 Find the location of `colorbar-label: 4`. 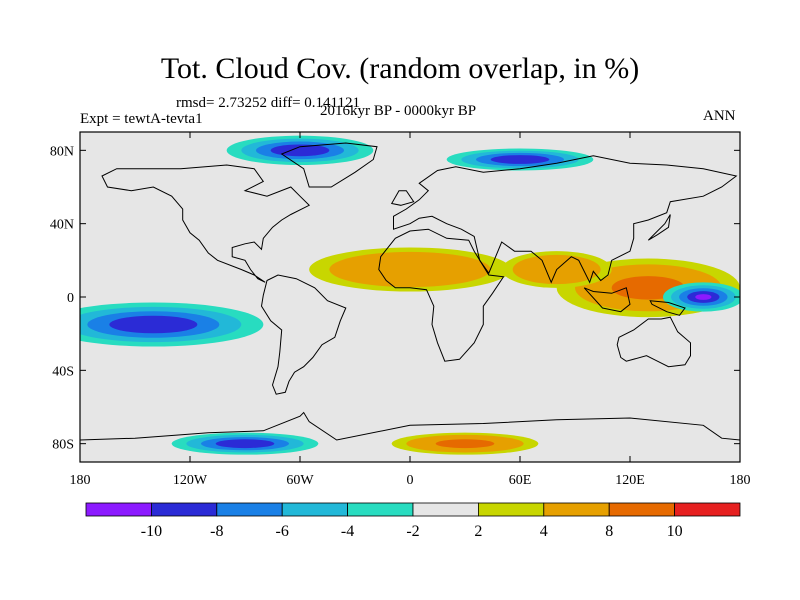

colorbar-label: 4 is located at coordinates (544, 531).